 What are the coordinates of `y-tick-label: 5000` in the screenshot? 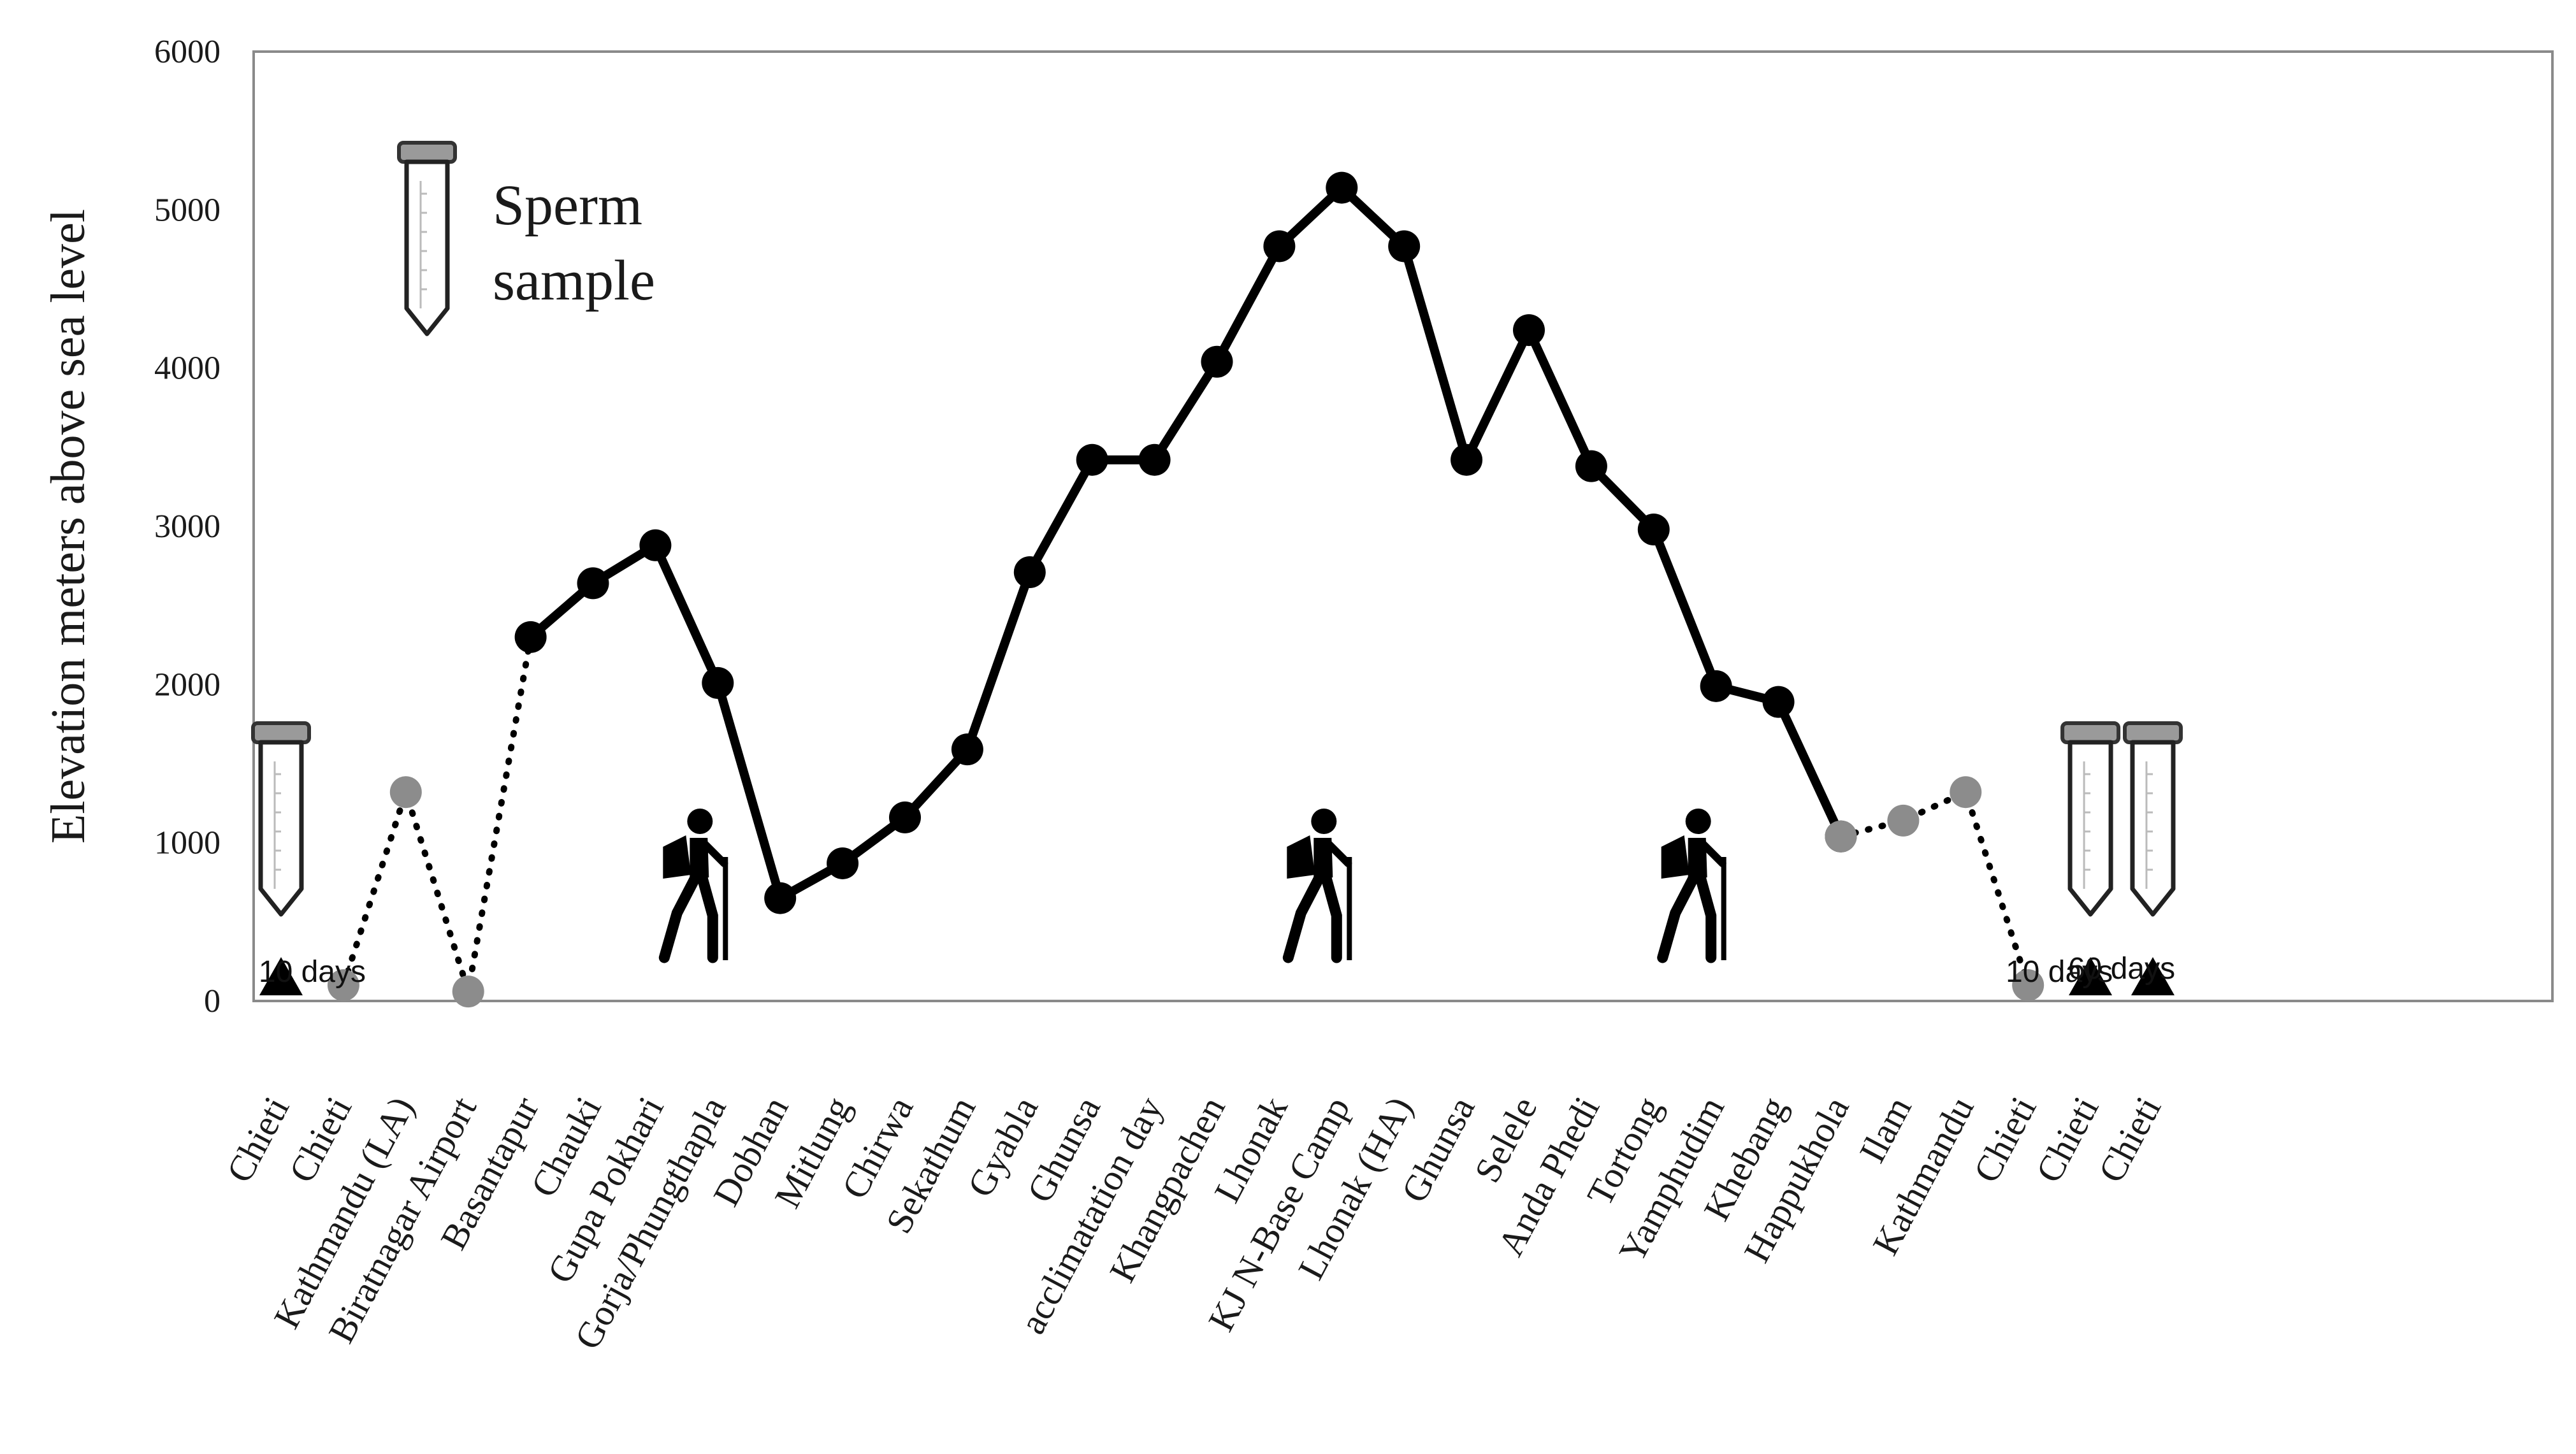 It's located at (187, 210).